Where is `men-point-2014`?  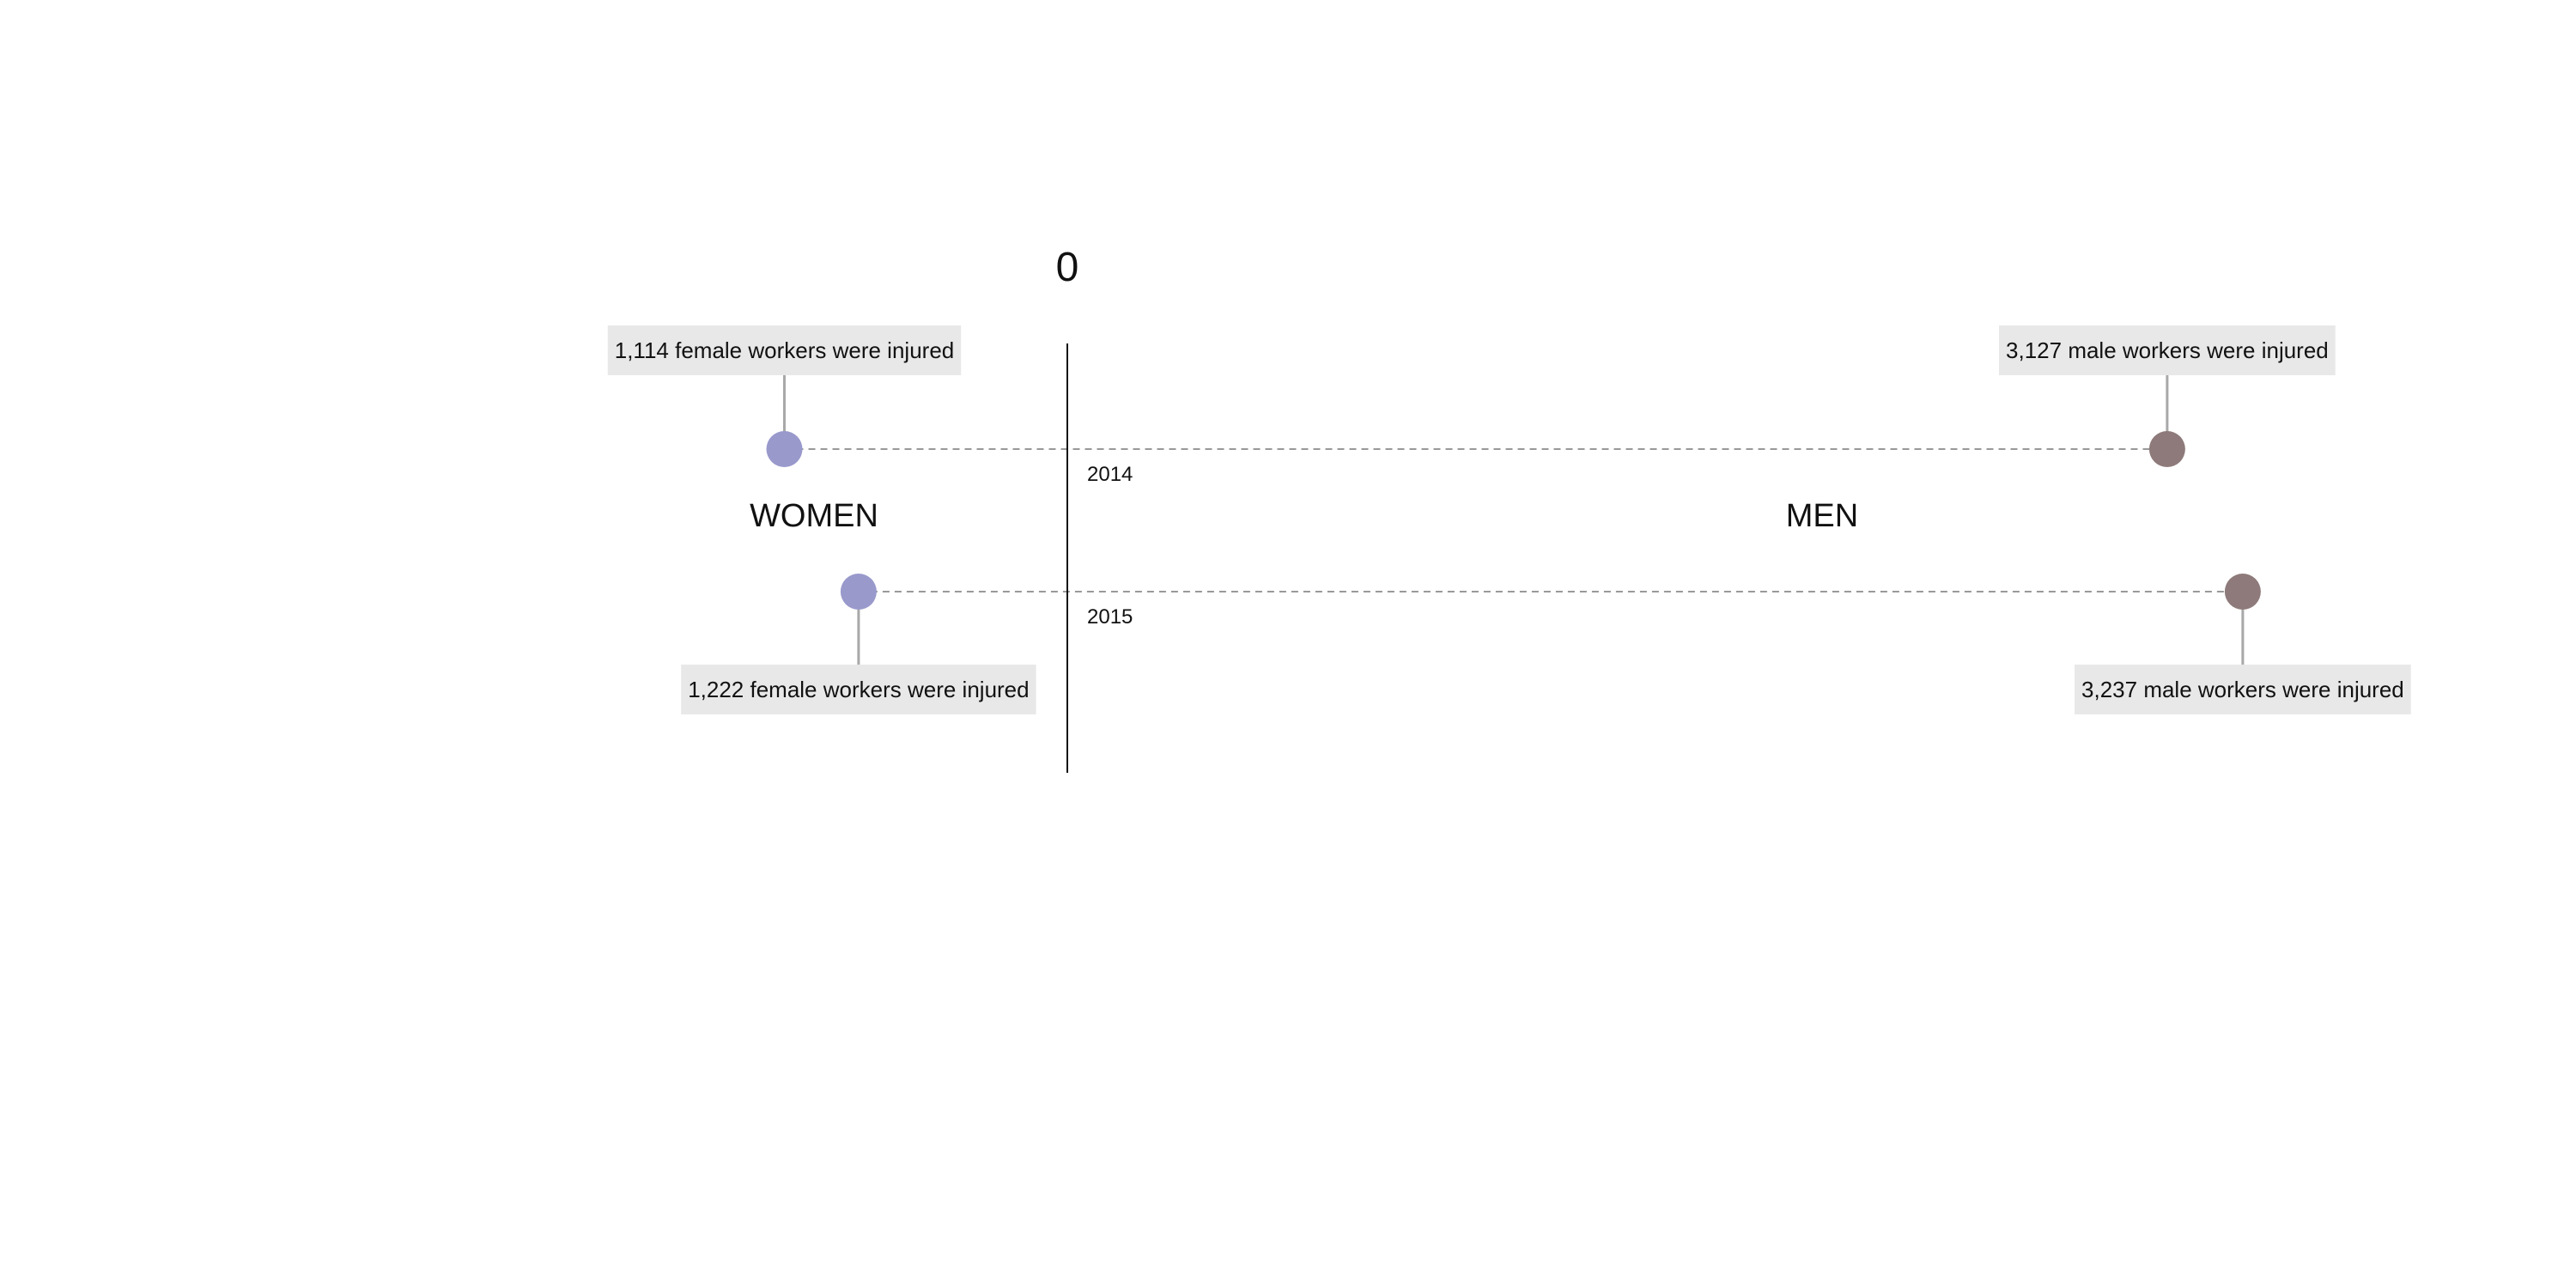
men-point-2014 is located at coordinates (2166, 449).